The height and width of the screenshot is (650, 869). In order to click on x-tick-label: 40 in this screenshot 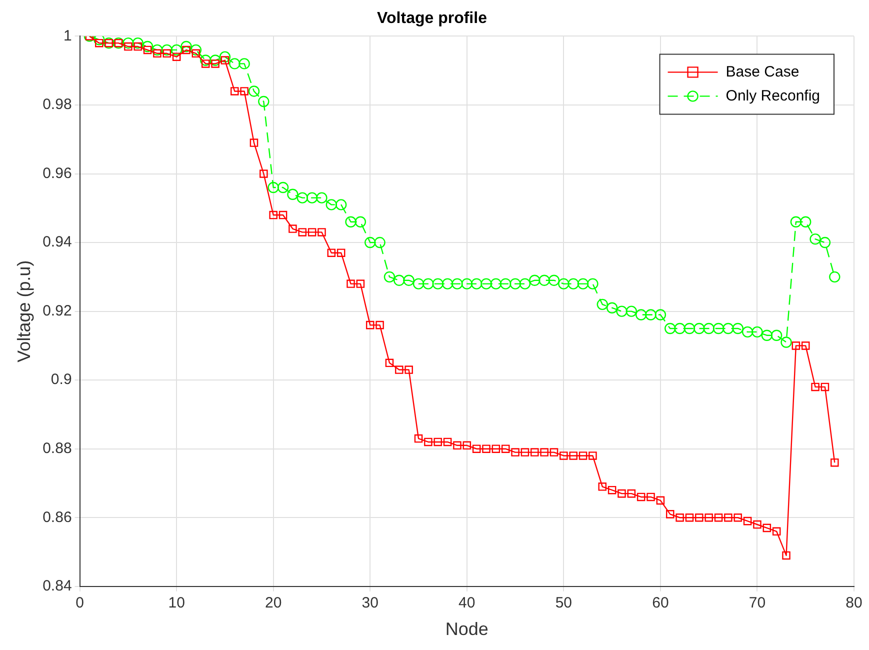, I will do `click(467, 603)`.